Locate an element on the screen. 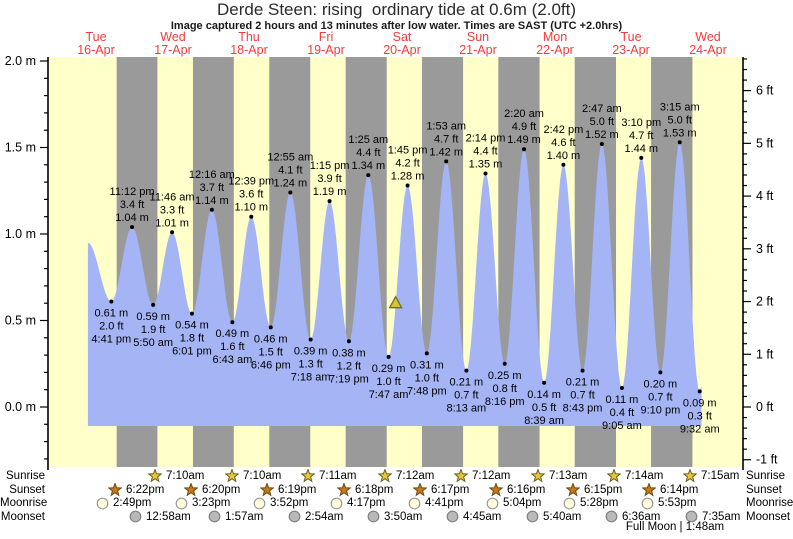 The height and width of the screenshot is (539, 793). almanac-time: 2:54am is located at coordinates (324, 516).